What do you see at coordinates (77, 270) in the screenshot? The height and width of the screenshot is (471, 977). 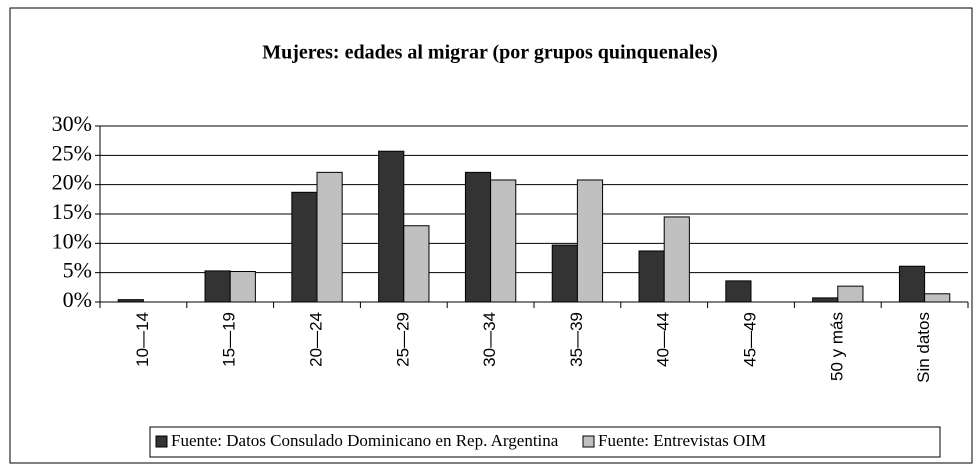 I see `y-tick-label: 5%` at bounding box center [77, 270].